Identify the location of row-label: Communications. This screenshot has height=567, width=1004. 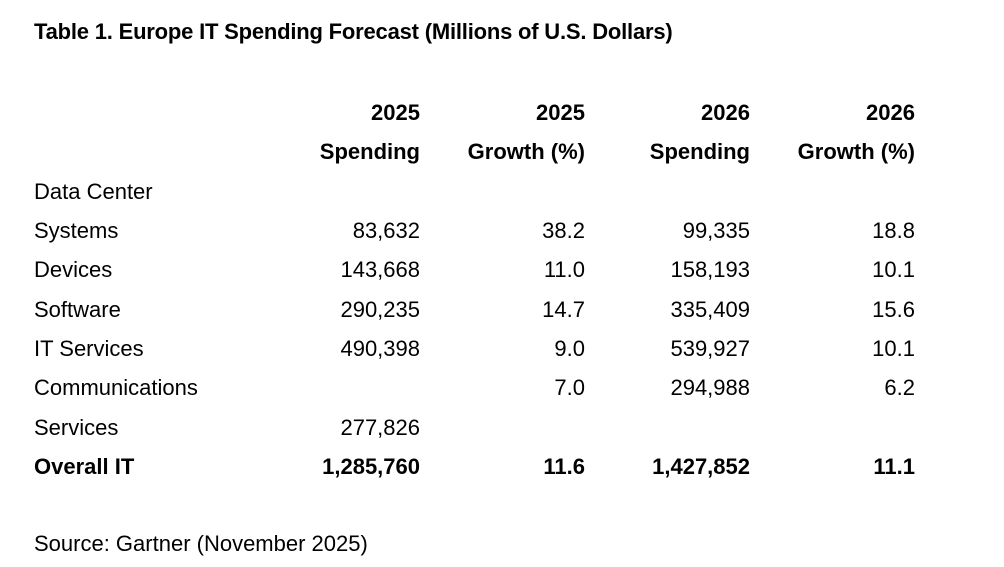
(116, 387).